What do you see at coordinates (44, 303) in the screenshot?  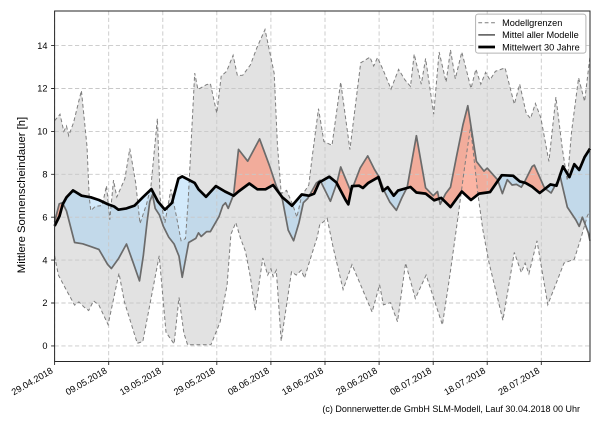 I see `svg-text: 2` at bounding box center [44, 303].